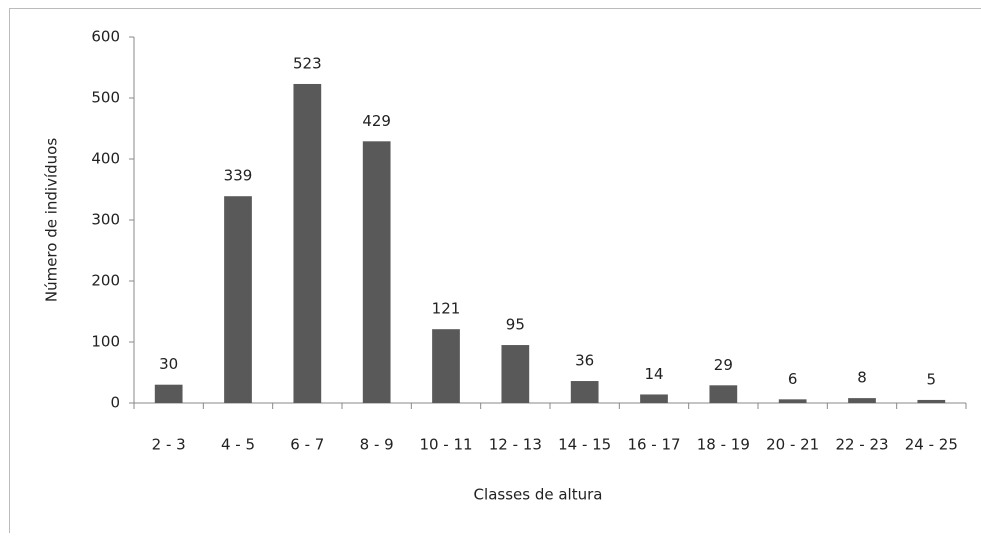 The image size is (981, 537). Describe the element at coordinates (376, 121) in the screenshot. I see `data-label: 429` at that location.